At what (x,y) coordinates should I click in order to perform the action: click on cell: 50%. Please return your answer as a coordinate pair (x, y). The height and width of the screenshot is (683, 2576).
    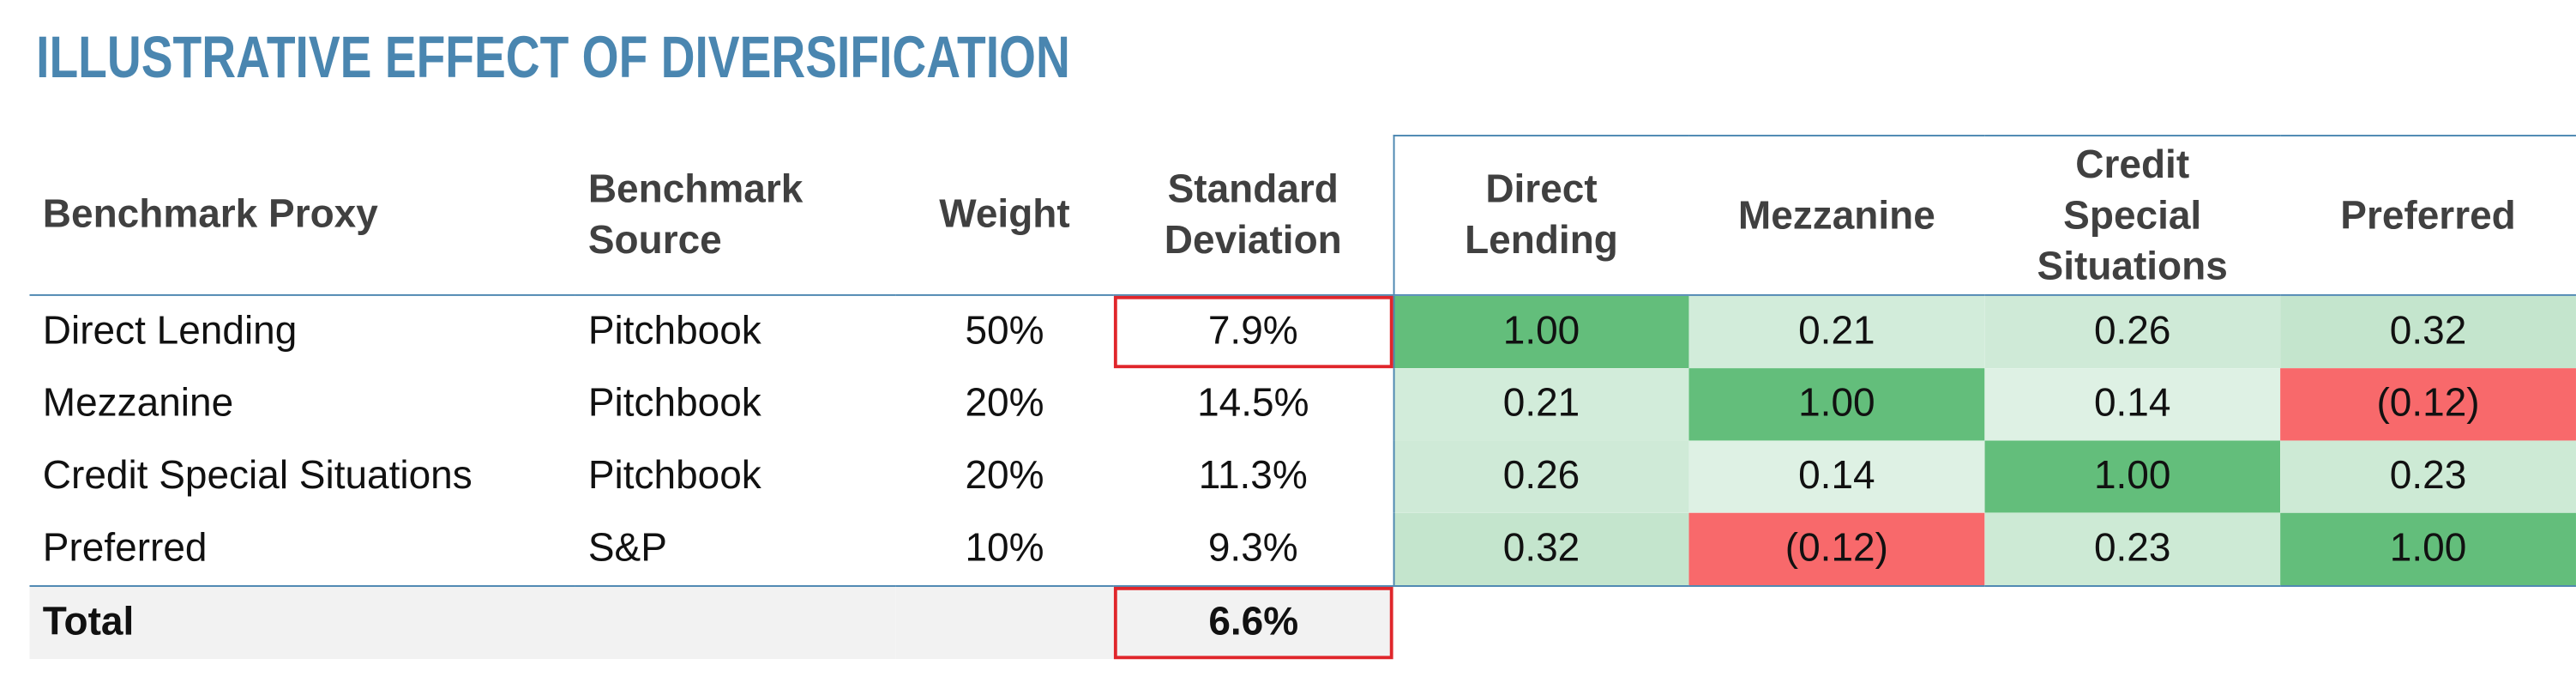
    Looking at the image, I should click on (1004, 331).